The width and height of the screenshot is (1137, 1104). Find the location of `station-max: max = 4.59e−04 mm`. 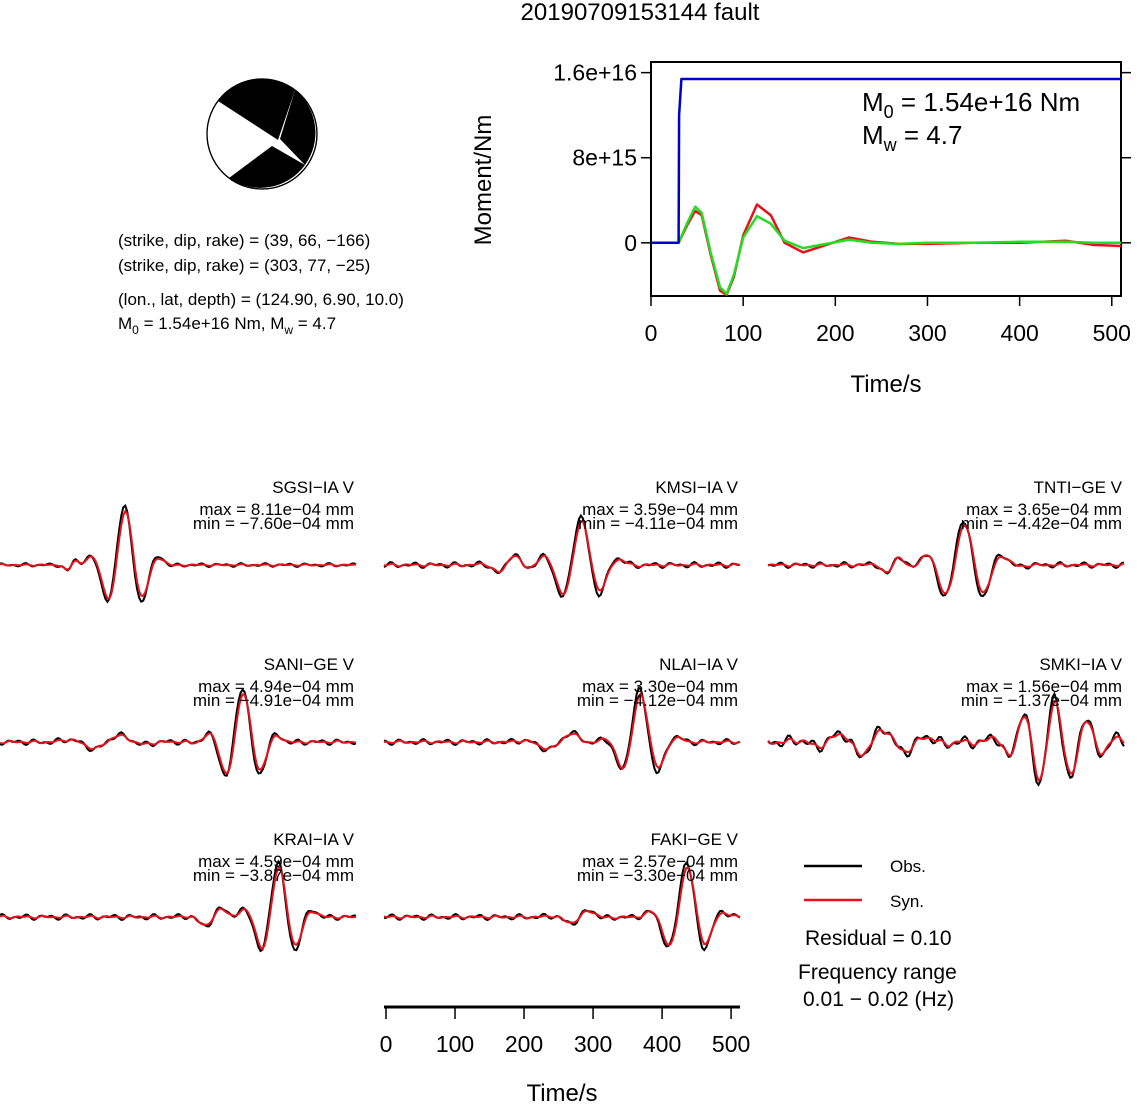

station-max: max = 4.59e−04 mm is located at coordinates (276, 861).